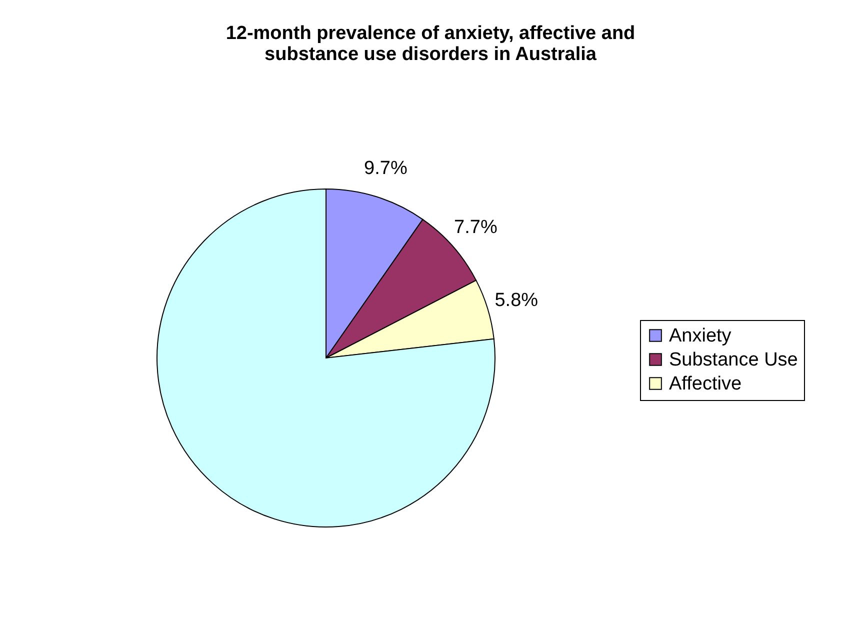 The width and height of the screenshot is (843, 618). What do you see at coordinates (516, 301) in the screenshot?
I see `data-label: 5.8%` at bounding box center [516, 301].